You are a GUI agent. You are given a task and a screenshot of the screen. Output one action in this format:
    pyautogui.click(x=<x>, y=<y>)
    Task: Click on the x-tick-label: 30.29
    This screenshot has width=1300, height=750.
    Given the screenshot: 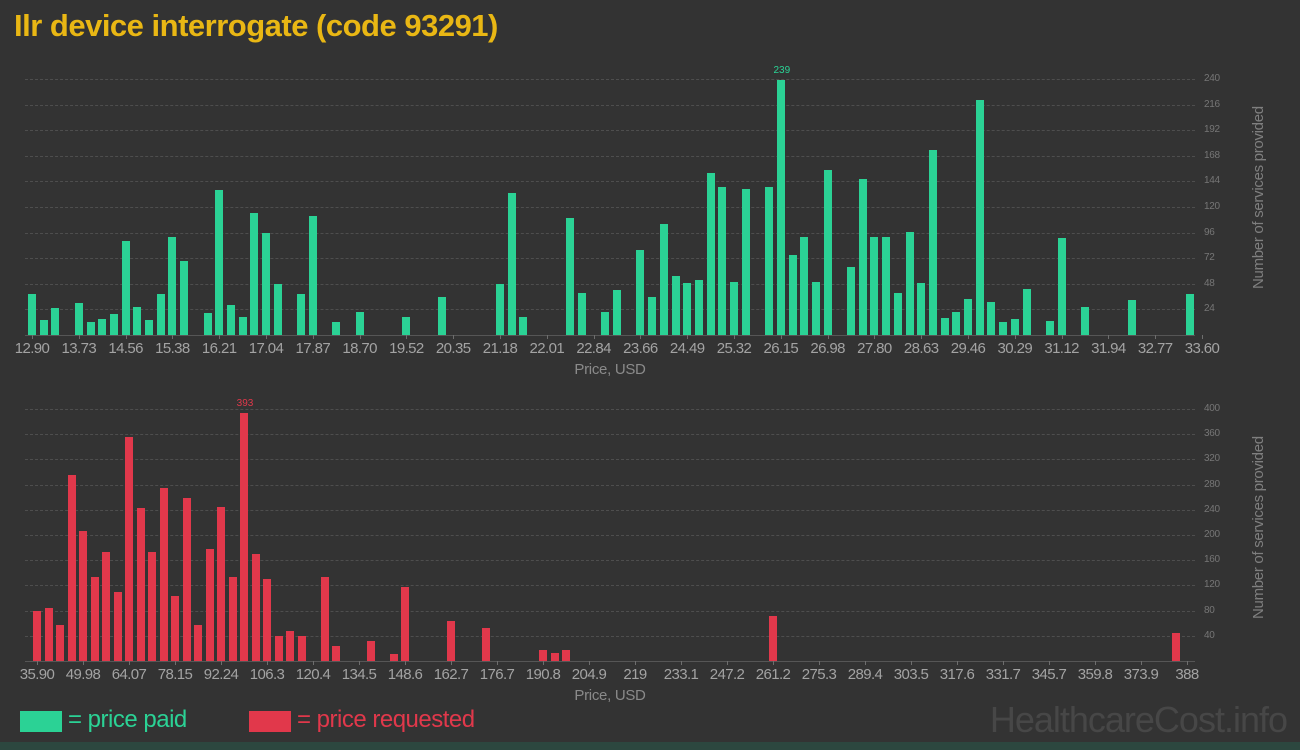 What is the action you would take?
    pyautogui.click(x=1015, y=348)
    